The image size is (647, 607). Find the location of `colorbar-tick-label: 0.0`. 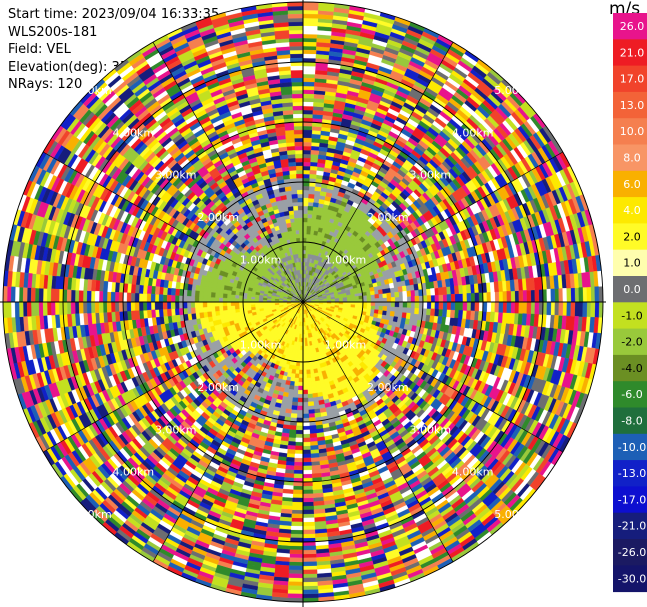

colorbar-tick-label: 0.0 is located at coordinates (632, 289).